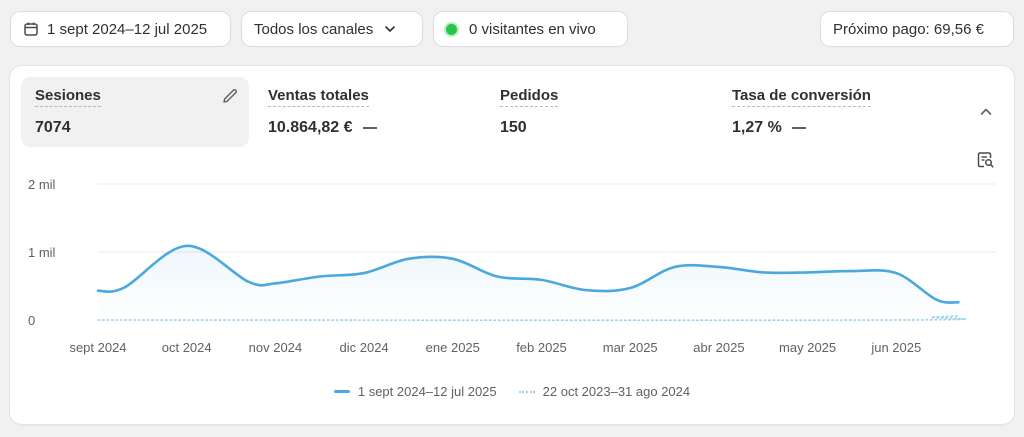 The image size is (1024, 437). Describe the element at coordinates (838, 112) in the screenshot. I see `metric-conversion-rate: Tasa de conversión 1,27 %` at that location.